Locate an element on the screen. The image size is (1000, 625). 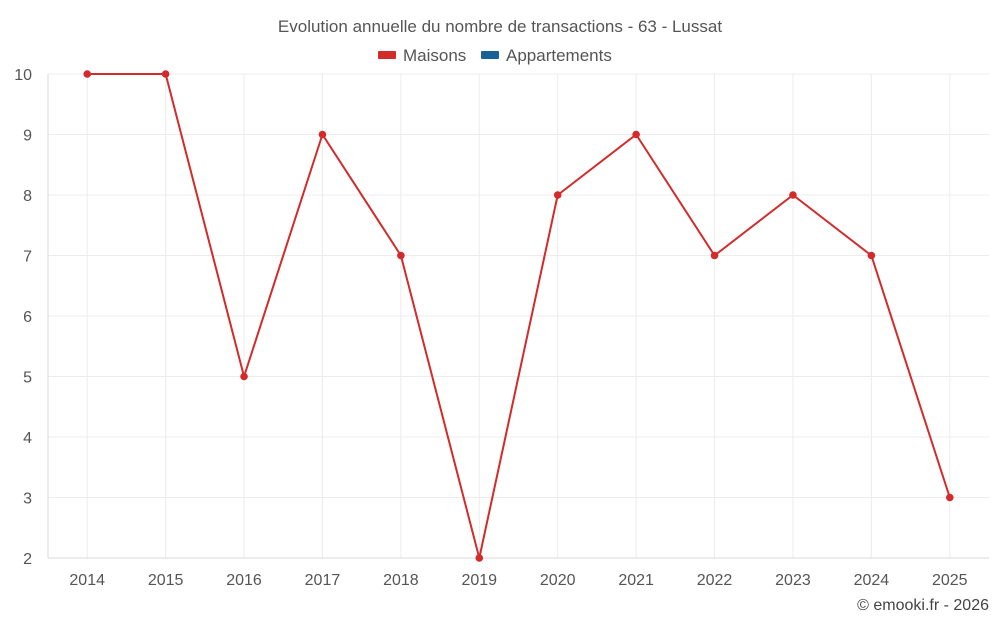
x-tick-label: 2022 is located at coordinates (715, 580).